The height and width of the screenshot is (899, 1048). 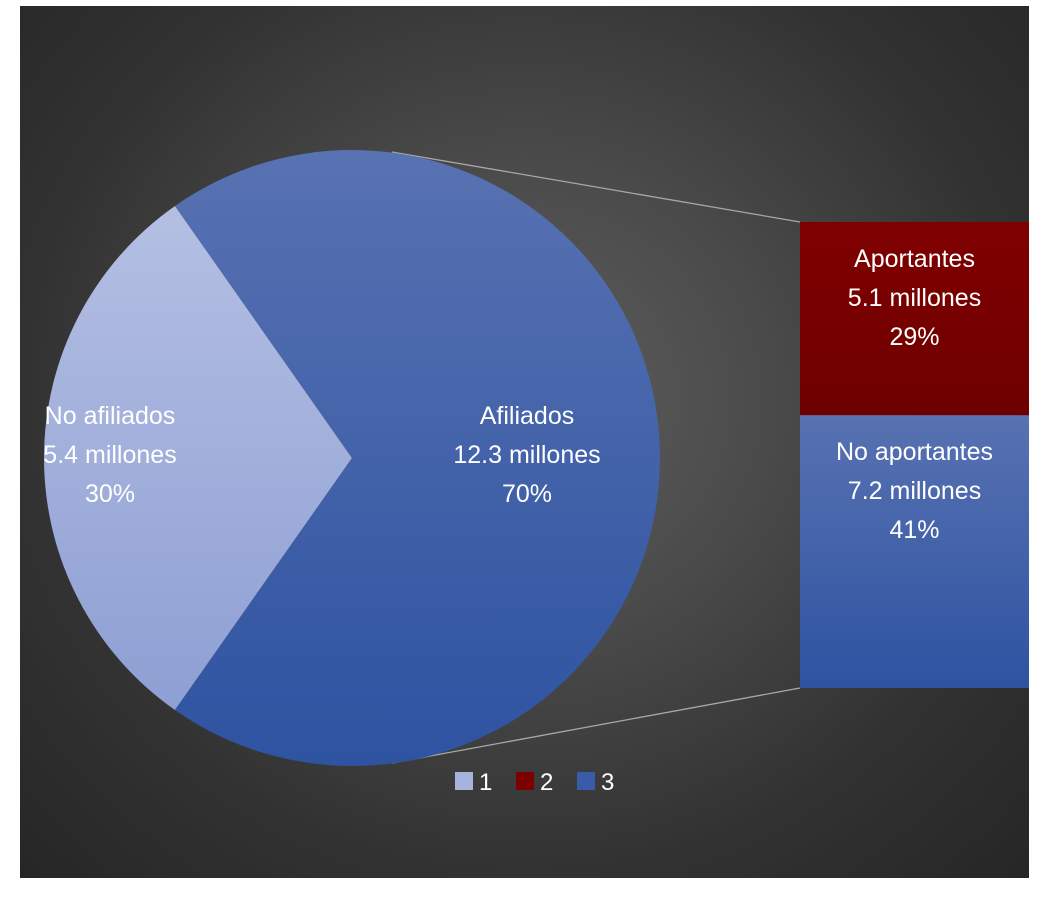 I want to click on legend-label-2: 2, so click(x=546, y=782).